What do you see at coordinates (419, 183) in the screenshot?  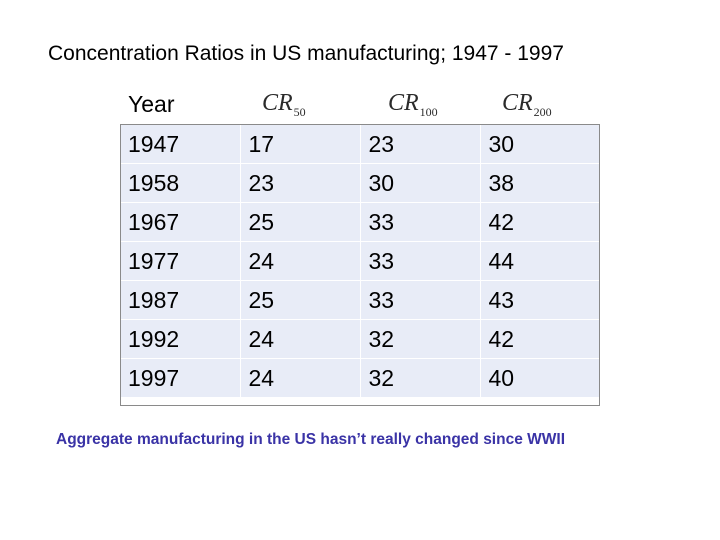 I see `cell-cr100: 30` at bounding box center [419, 183].